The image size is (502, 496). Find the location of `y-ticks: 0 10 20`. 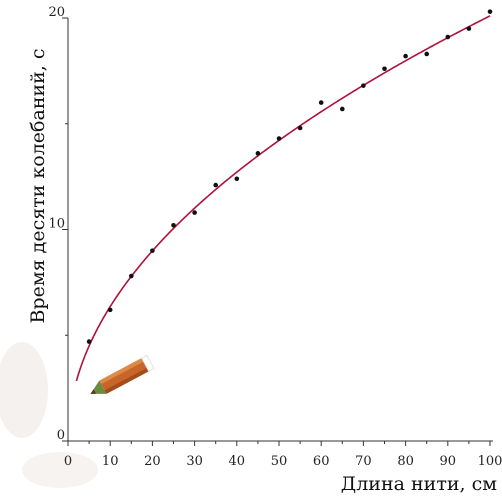

y-ticks: 0 10 20 is located at coordinates (58, 224).